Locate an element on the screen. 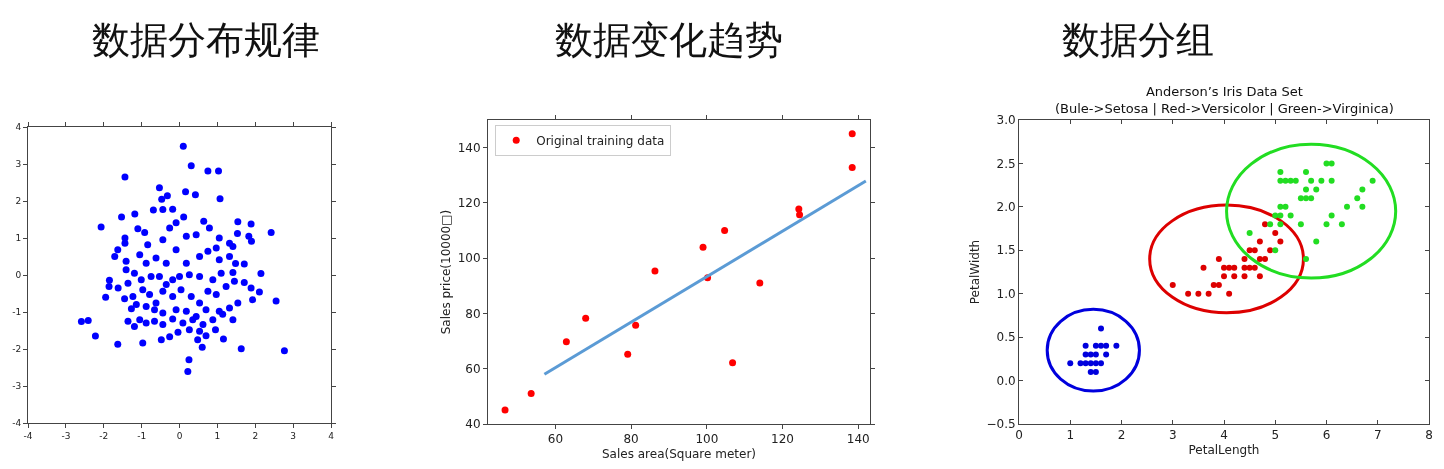  x-tick-label: 120 is located at coordinates (782, 439).